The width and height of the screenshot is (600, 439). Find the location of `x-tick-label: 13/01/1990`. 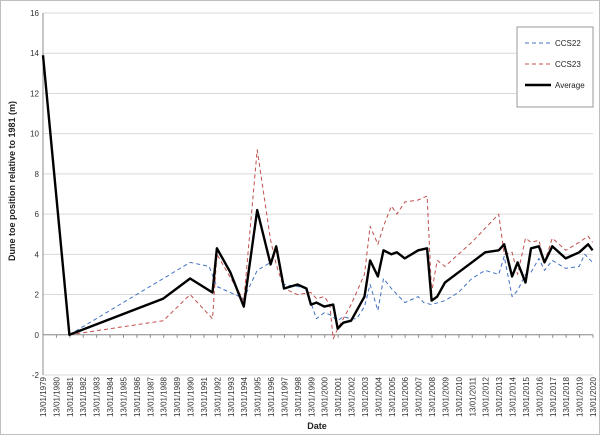

x-tick-label: 13/01/1990 is located at coordinates (191, 396).